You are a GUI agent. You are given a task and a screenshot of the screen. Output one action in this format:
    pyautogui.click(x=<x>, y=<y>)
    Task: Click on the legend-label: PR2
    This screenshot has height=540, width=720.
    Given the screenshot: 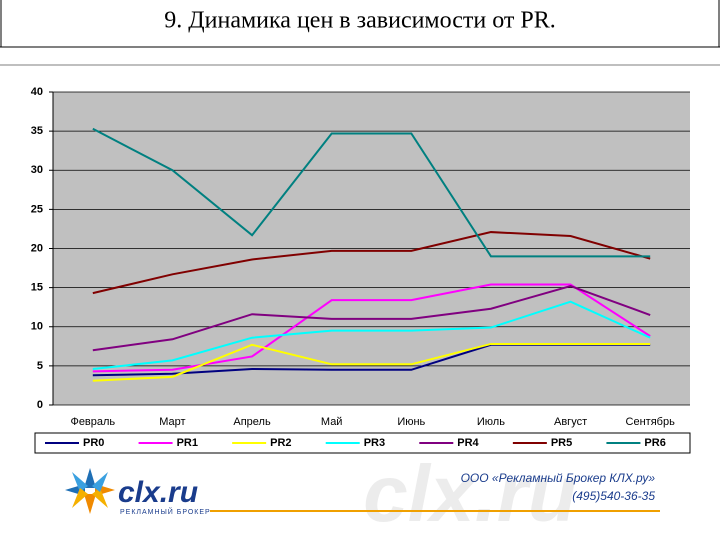 What is the action you would take?
    pyautogui.click(x=280, y=443)
    